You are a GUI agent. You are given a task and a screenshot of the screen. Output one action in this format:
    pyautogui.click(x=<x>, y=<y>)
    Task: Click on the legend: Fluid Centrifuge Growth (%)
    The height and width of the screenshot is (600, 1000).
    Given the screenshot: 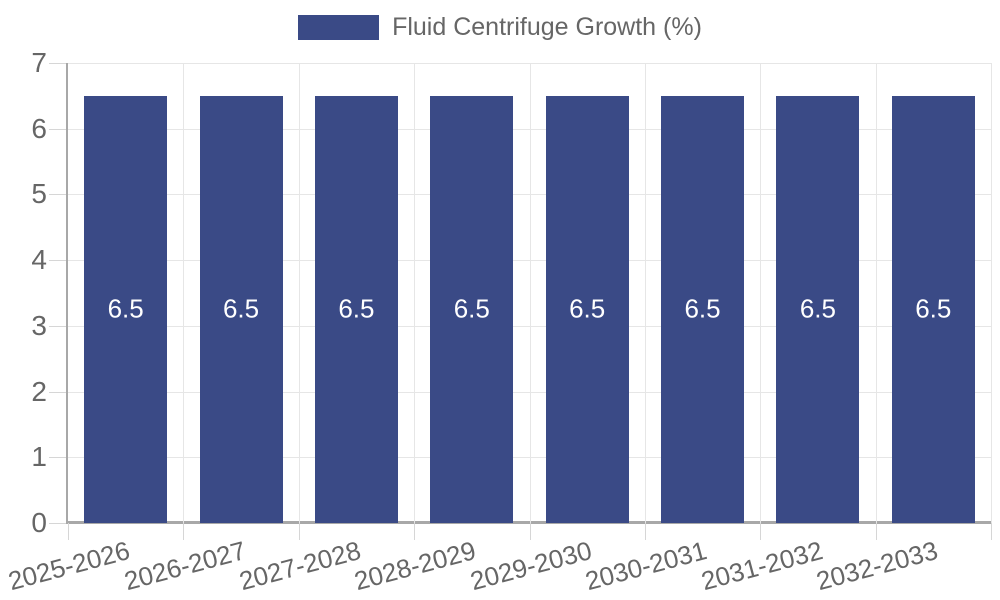 What is the action you would take?
    pyautogui.click(x=500, y=27)
    